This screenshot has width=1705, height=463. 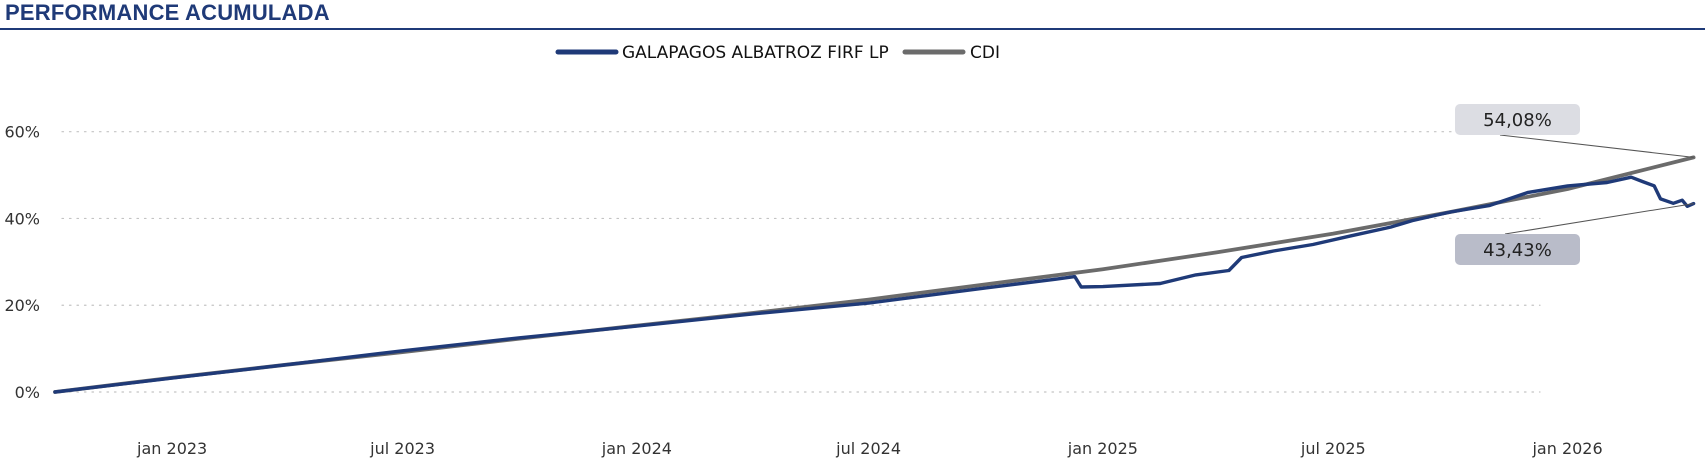 What do you see at coordinates (852, 29) in the screenshot?
I see `title-underline` at bounding box center [852, 29].